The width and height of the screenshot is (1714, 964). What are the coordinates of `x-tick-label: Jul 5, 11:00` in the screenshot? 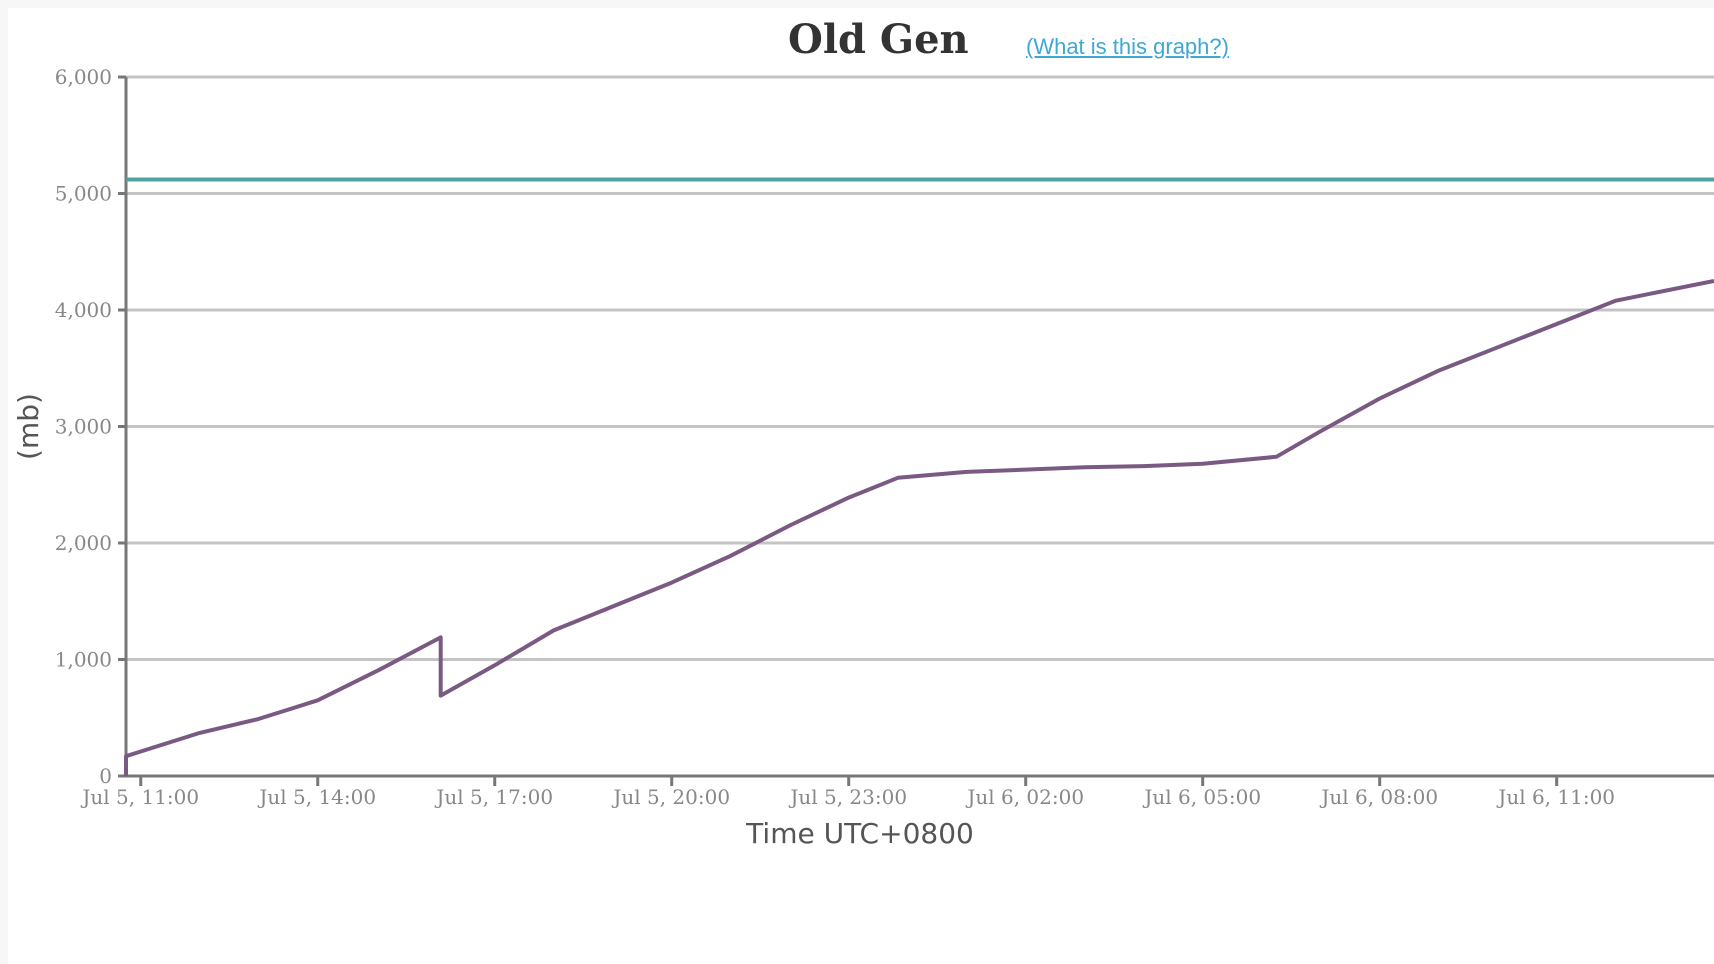 It's located at (139, 797).